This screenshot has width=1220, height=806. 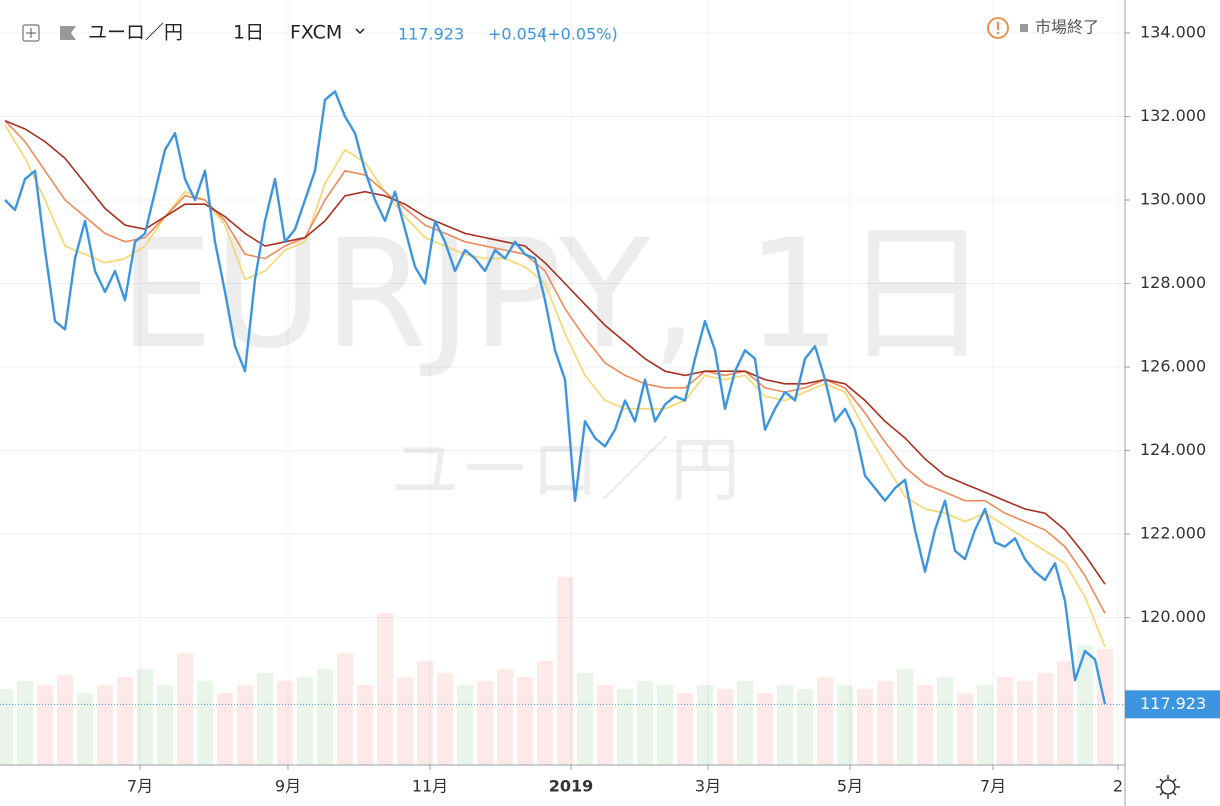 What do you see at coordinates (288, 786) in the screenshot?
I see `x-tick-label: 9月` at bounding box center [288, 786].